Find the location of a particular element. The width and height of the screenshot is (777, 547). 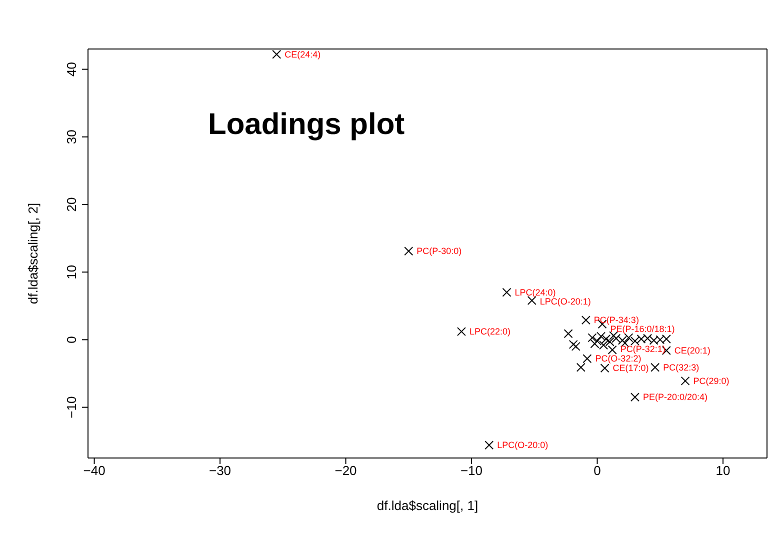

data-label: CE(24:4) is located at coordinates (302, 54).